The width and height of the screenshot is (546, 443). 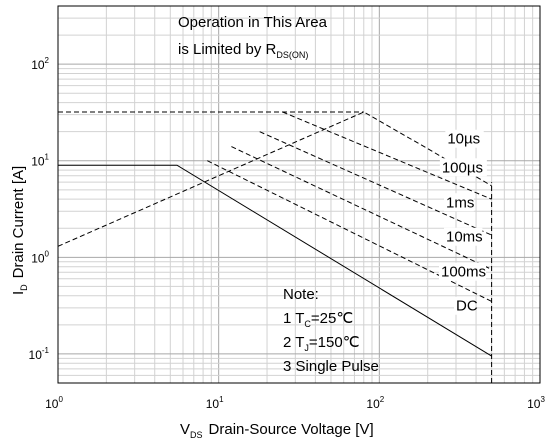 I want to click on curve-label: 100ms, so click(x=463, y=272).